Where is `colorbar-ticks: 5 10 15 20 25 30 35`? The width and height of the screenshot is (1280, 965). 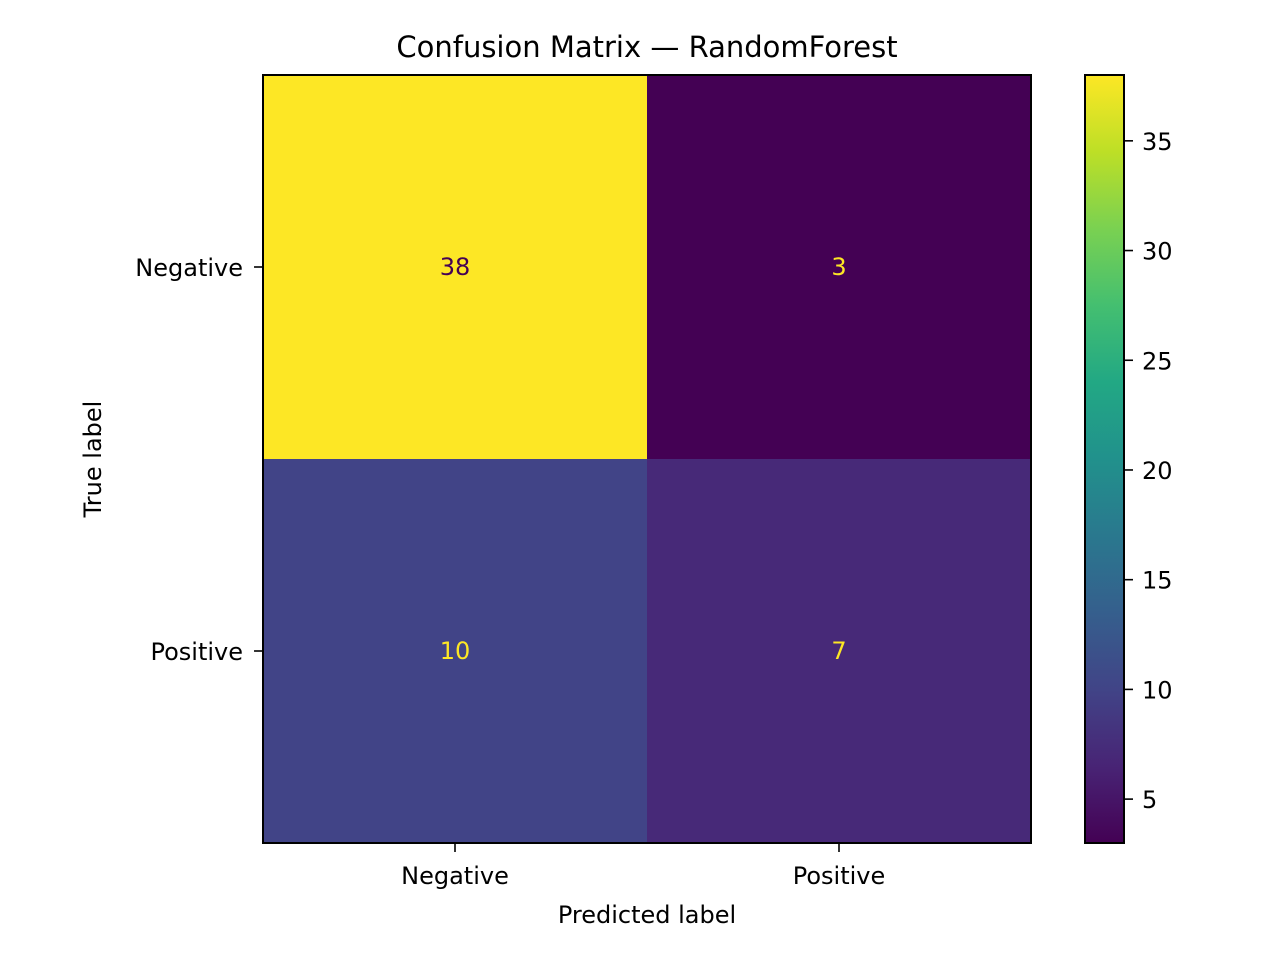
colorbar-ticks: 5 10 15 20 25 30 35 is located at coordinates (1148, 471).